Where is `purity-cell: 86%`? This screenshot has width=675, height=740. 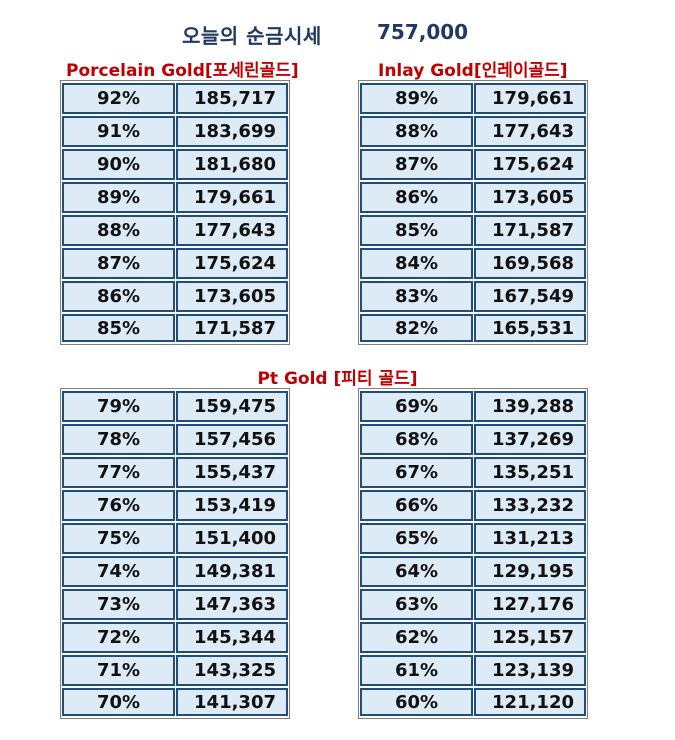
purity-cell: 86% is located at coordinates (416, 197).